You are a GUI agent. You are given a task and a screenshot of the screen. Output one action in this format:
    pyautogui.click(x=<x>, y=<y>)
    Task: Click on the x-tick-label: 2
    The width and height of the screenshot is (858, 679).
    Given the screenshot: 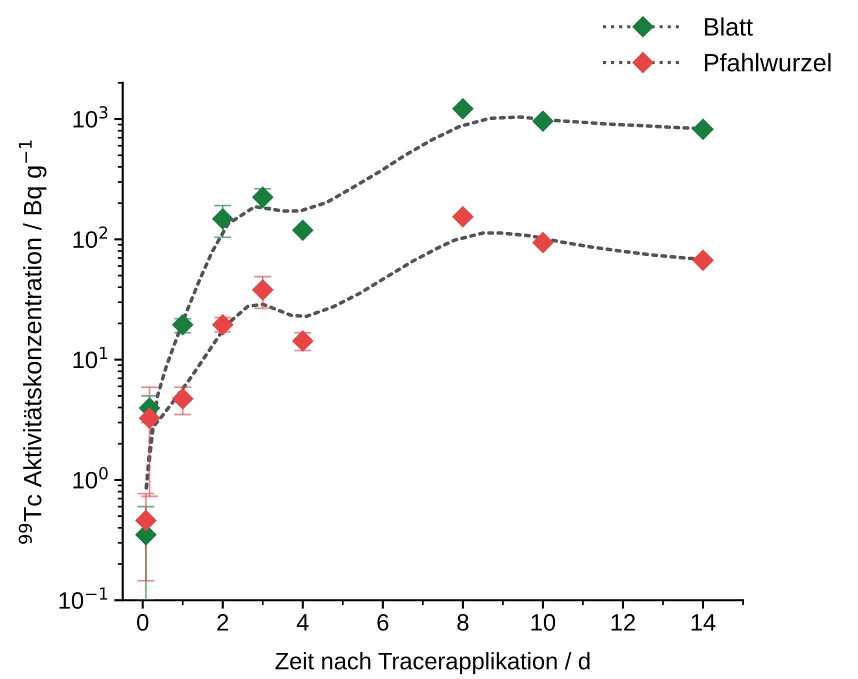 What is the action you would take?
    pyautogui.click(x=222, y=622)
    